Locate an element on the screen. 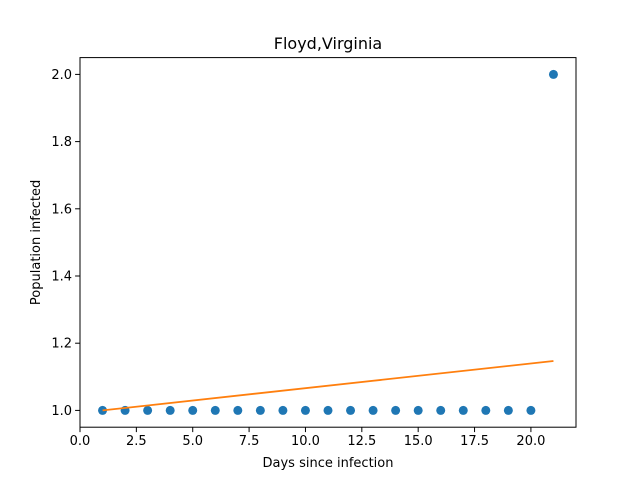 The image size is (640, 480). y-tick-label: 2.0 is located at coordinates (61, 75).